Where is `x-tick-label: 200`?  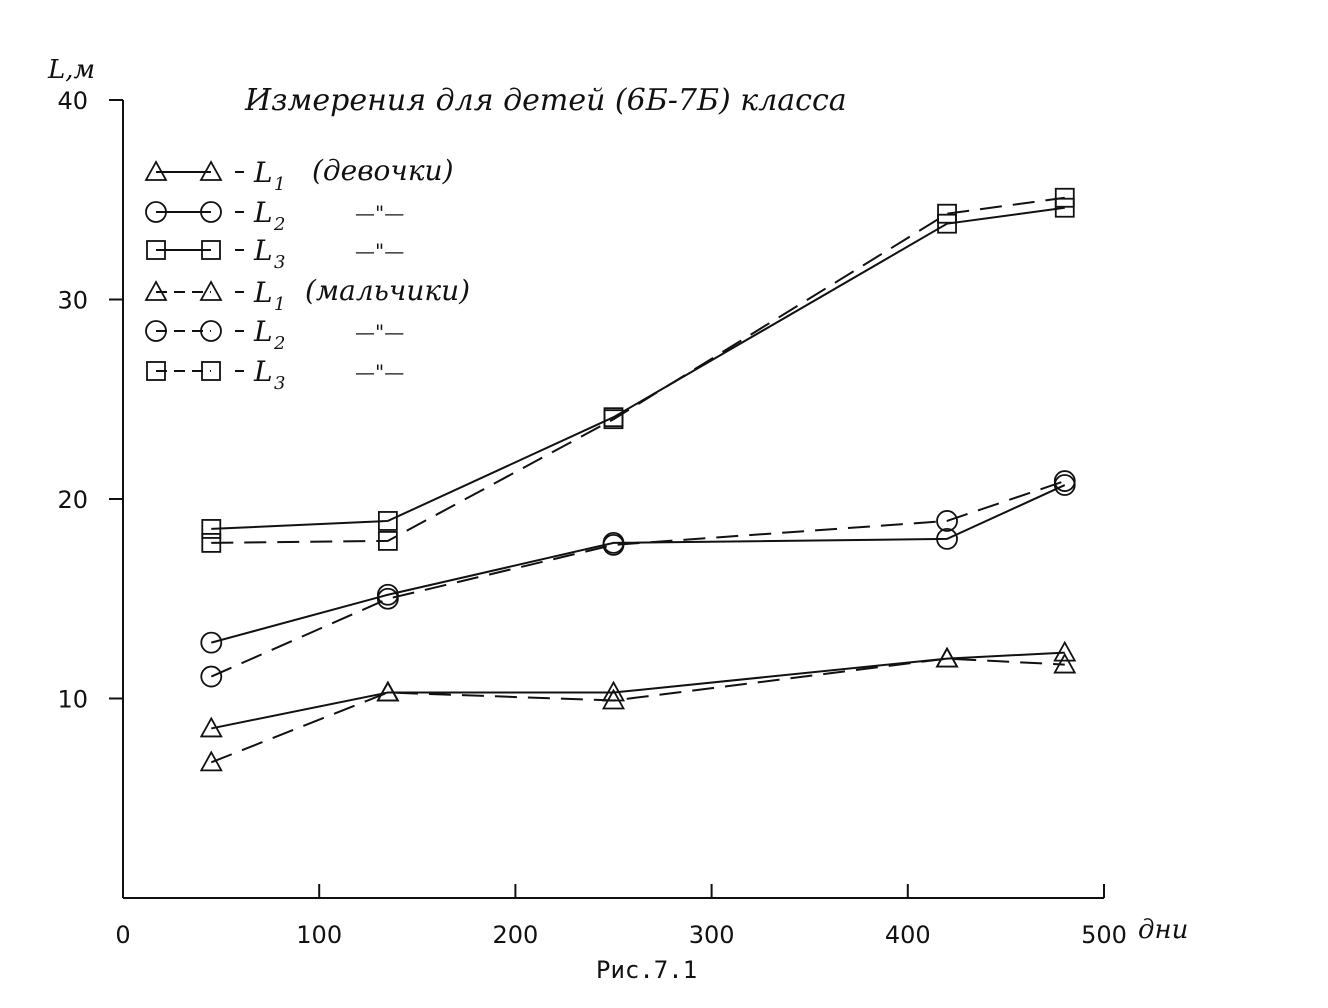
x-tick-label: 200 is located at coordinates (515, 935).